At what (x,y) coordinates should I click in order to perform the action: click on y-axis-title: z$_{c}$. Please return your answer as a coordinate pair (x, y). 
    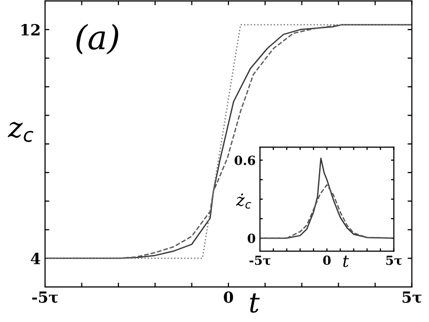
    Looking at the image, I should click on (21, 132).